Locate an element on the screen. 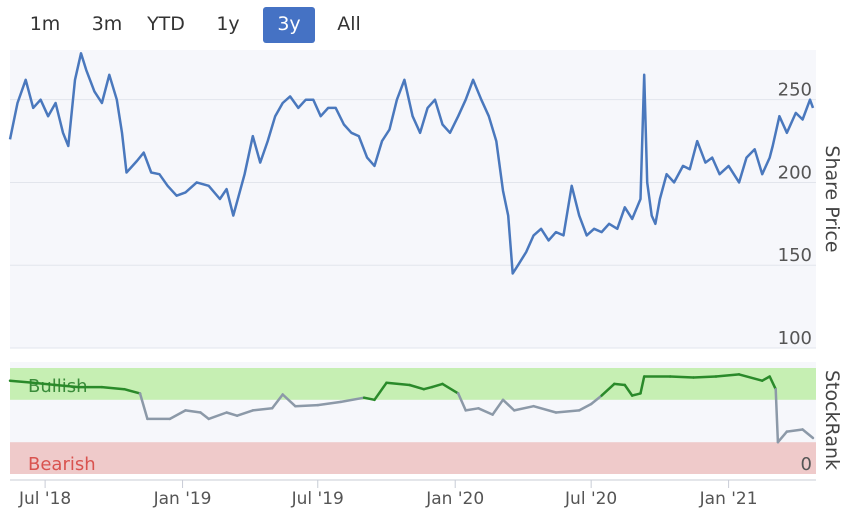 The image size is (864, 523). rank-tick-label: 0 is located at coordinates (806, 464).